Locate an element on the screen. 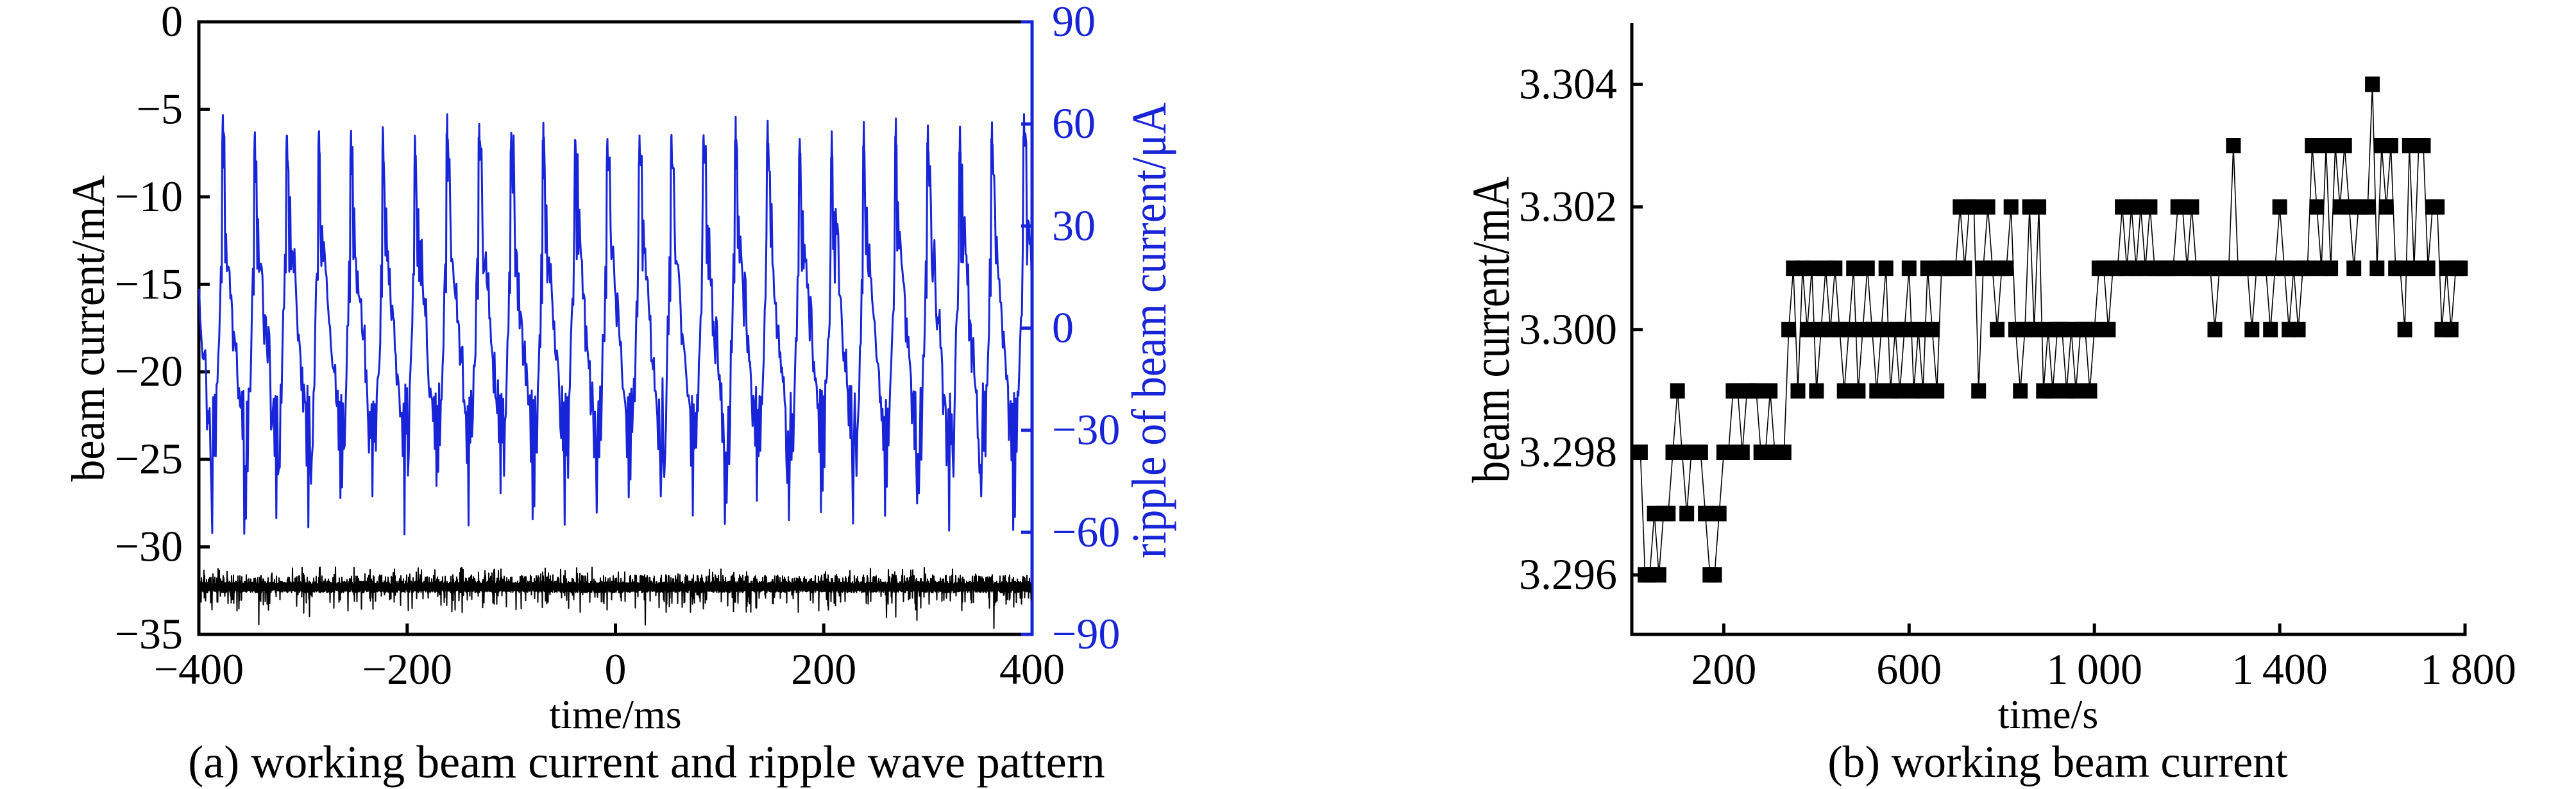  svg-text: 1 000 is located at coordinates (2094, 669).